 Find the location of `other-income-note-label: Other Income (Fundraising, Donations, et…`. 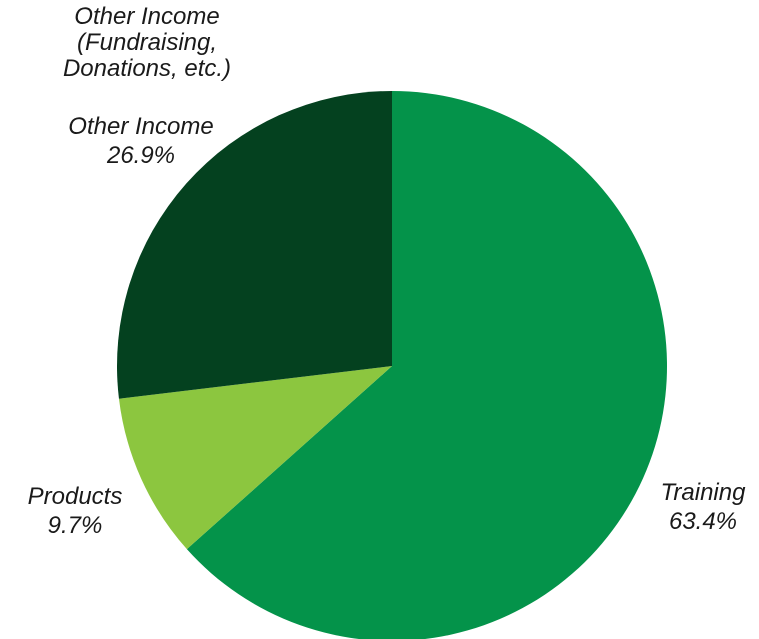

other-income-note-label: Other Income (Fundraising, Donations, et… is located at coordinates (147, 43).